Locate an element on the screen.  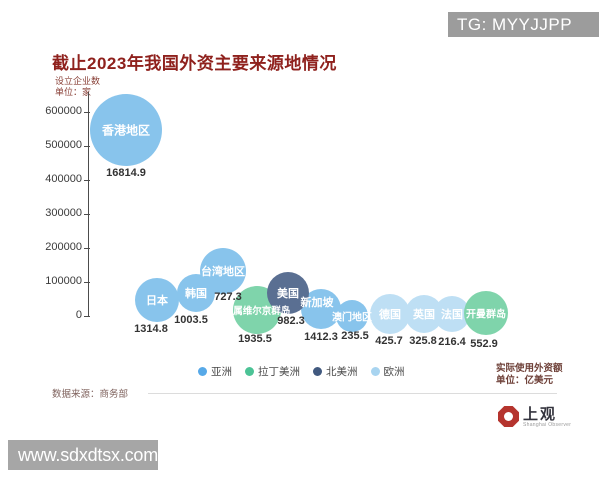
y-axis-unit-label: 设立企业数 单位：家 is located at coordinates (77, 87).